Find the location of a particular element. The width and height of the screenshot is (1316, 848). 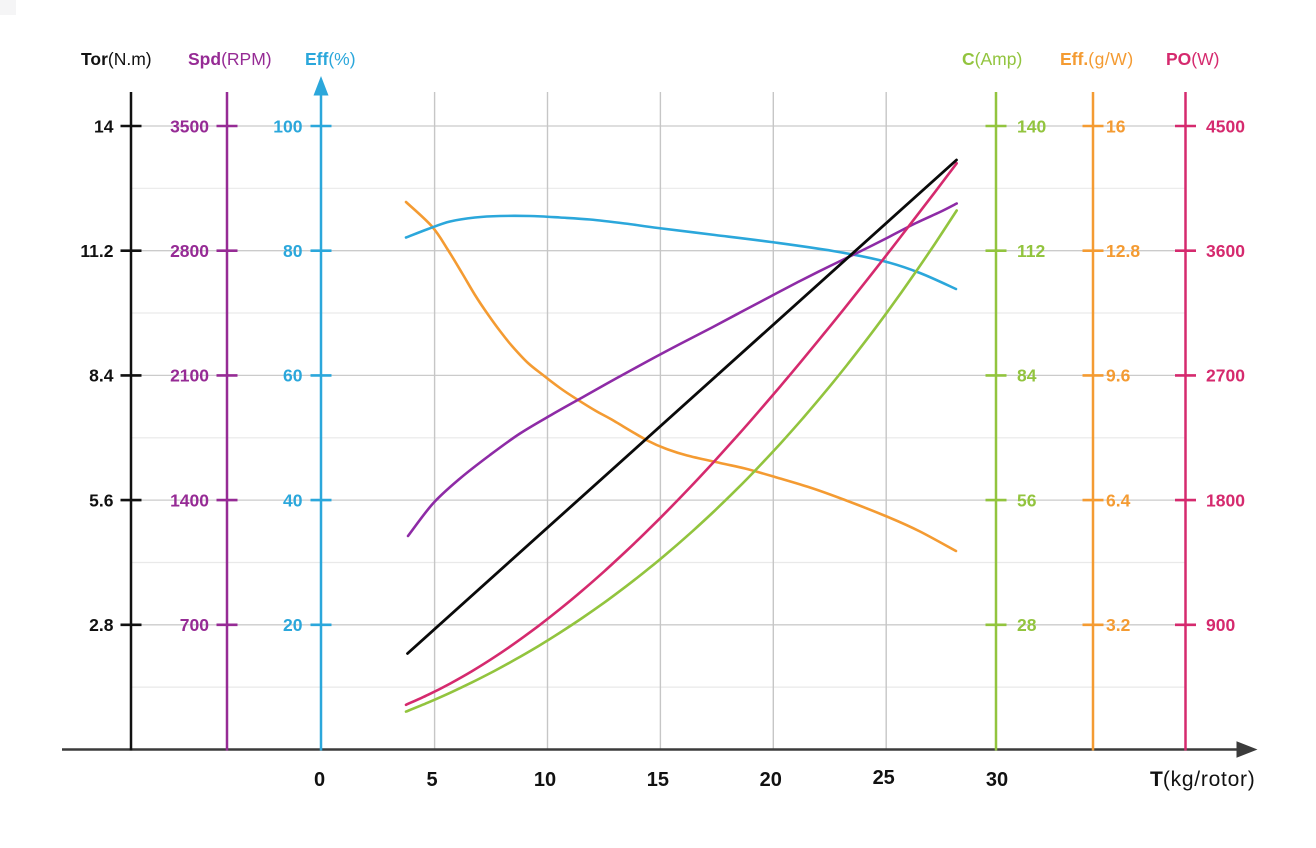

svg-text: Tor(N.m) is located at coordinates (116, 59).